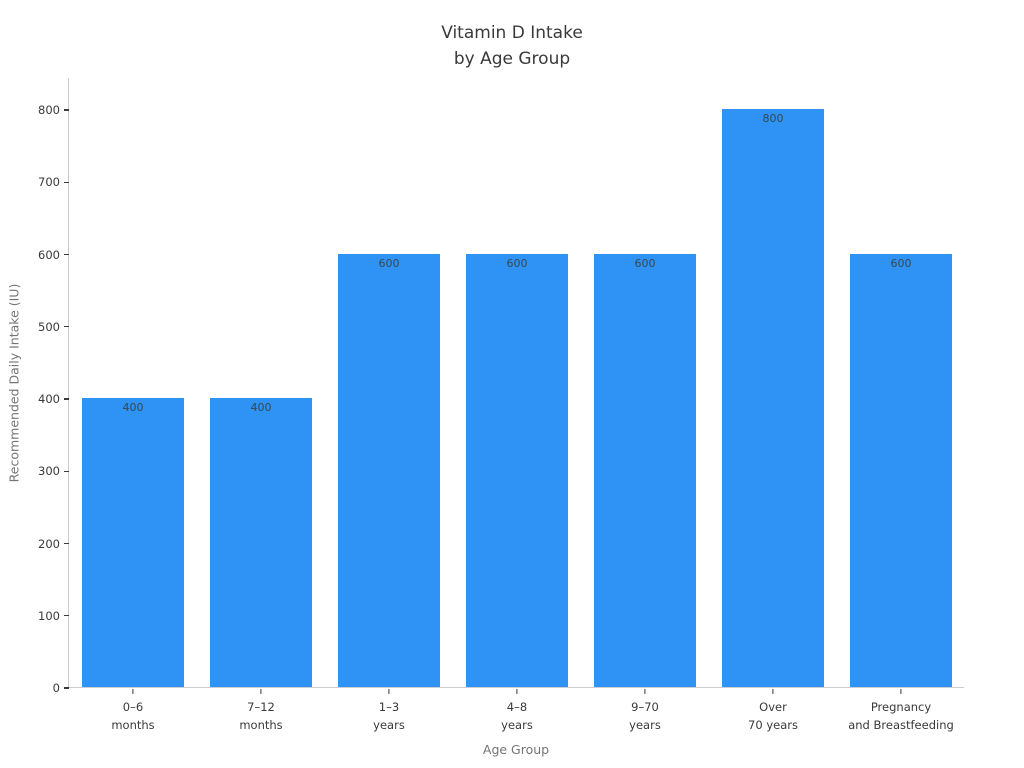 Image resolution: width=1024 pixels, height=768 pixels. Describe the element at coordinates (49, 471) in the screenshot. I see `y-tick-label: 300` at that location.